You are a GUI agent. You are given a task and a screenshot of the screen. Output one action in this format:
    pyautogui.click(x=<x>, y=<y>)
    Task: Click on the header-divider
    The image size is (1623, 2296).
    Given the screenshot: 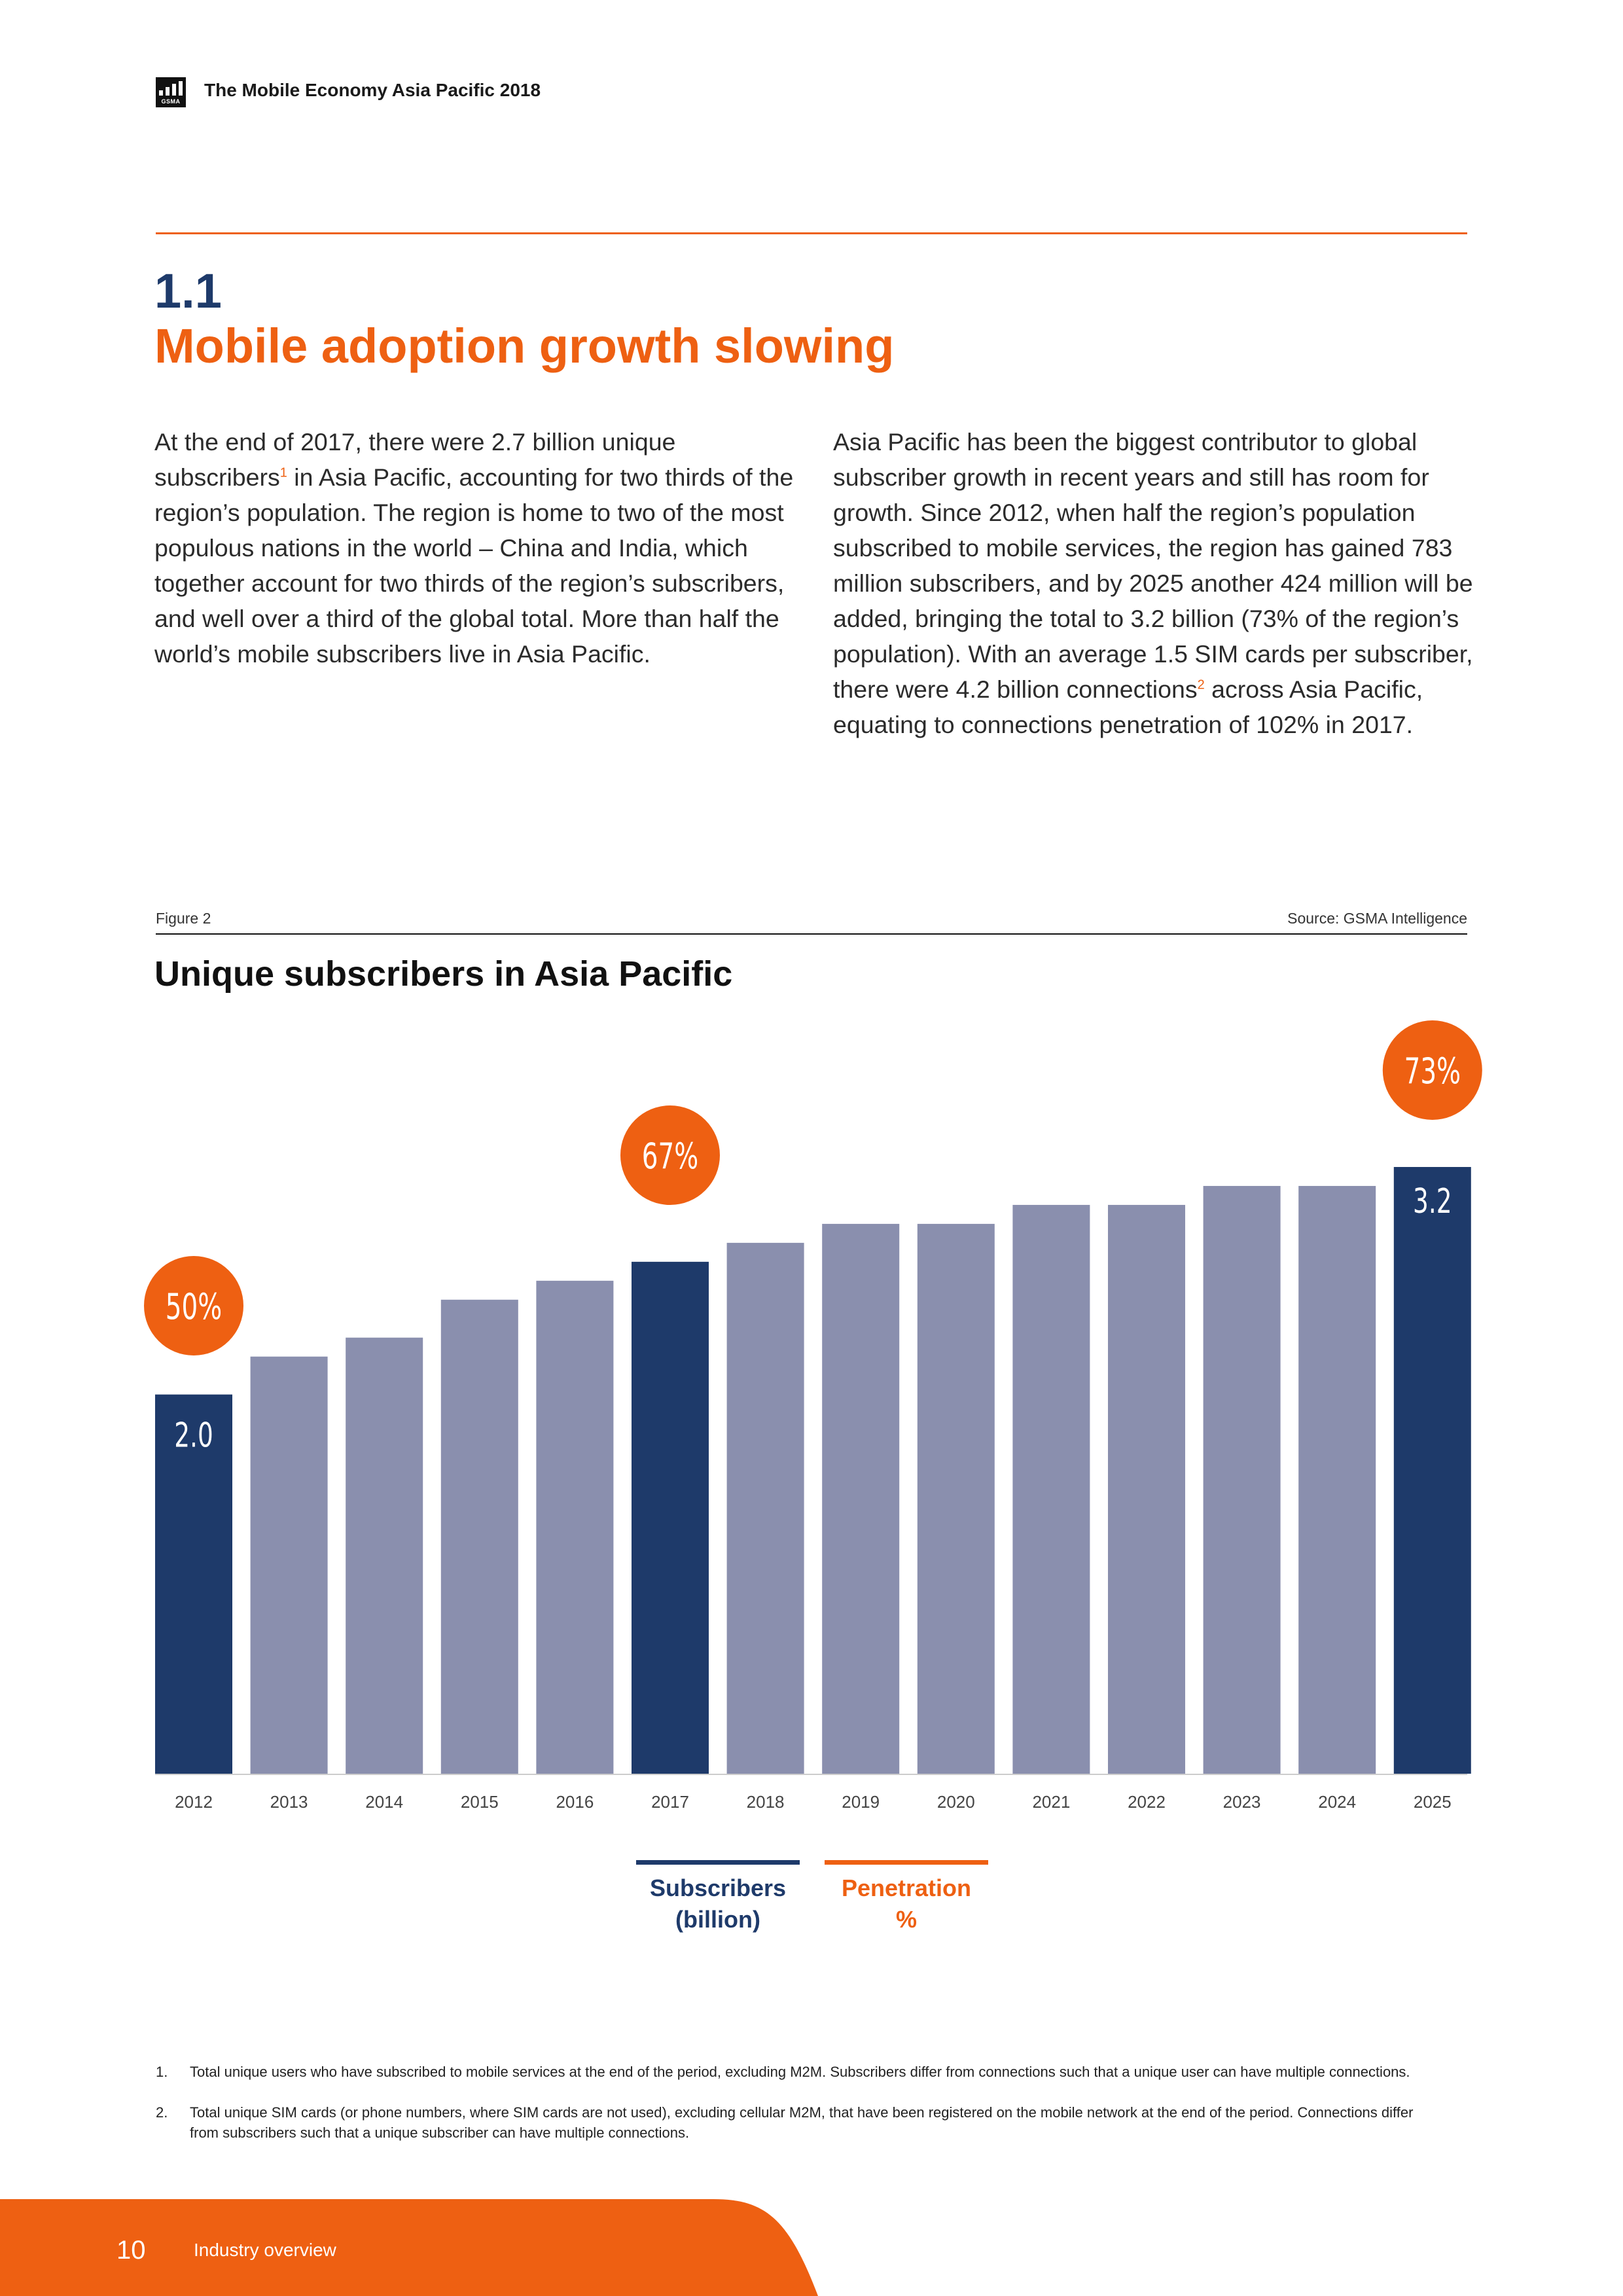 What is the action you would take?
    pyautogui.click(x=811, y=233)
    